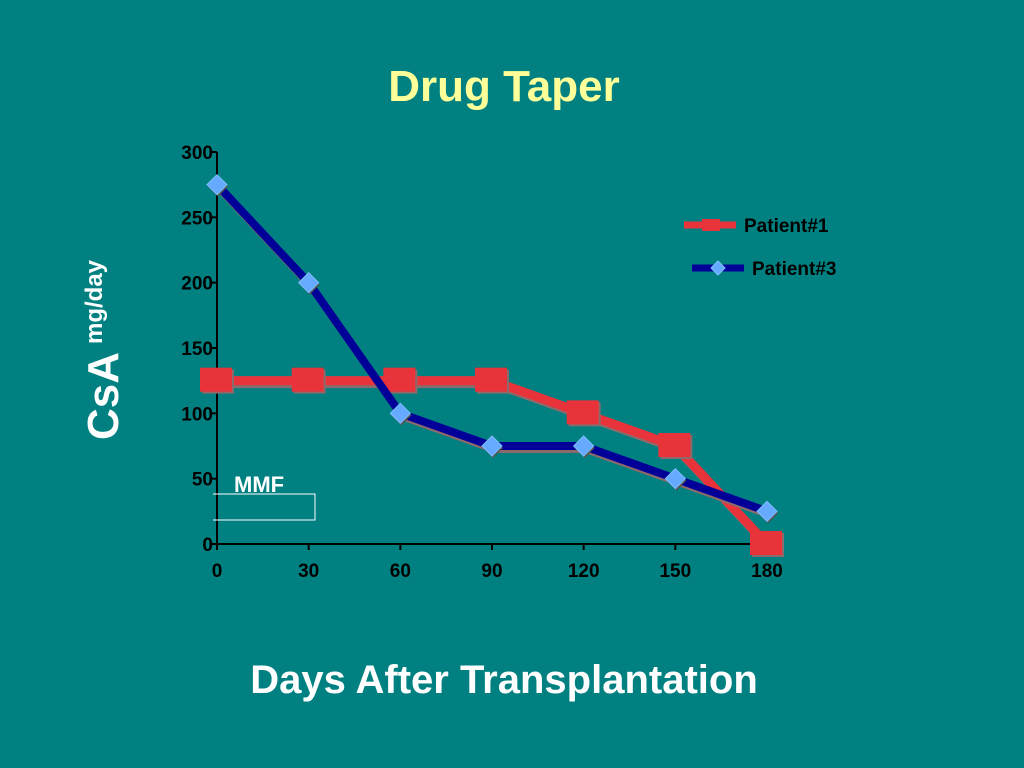 This screenshot has height=768, width=1024. What do you see at coordinates (504, 680) in the screenshot?
I see `x-axis-label: Days After Transplantation` at bounding box center [504, 680].